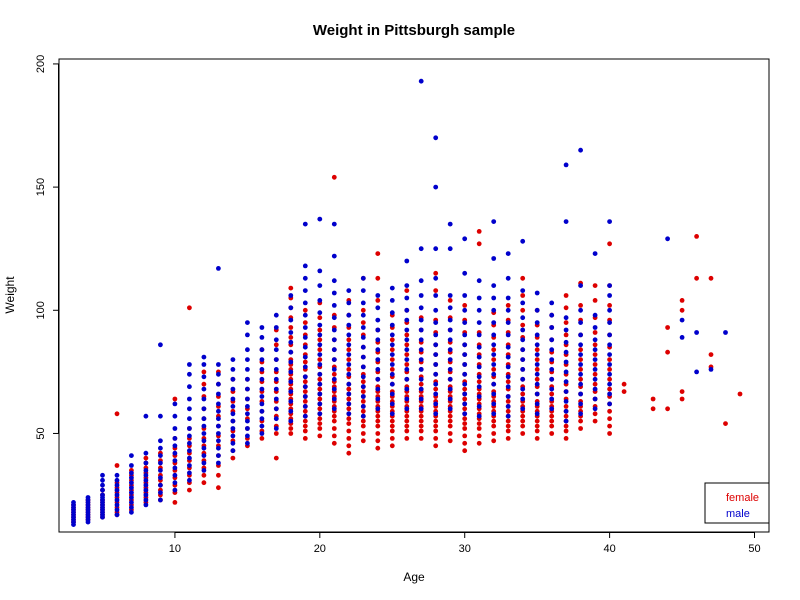  What do you see at coordinates (737, 503) in the screenshot?
I see `legend-box` at bounding box center [737, 503].